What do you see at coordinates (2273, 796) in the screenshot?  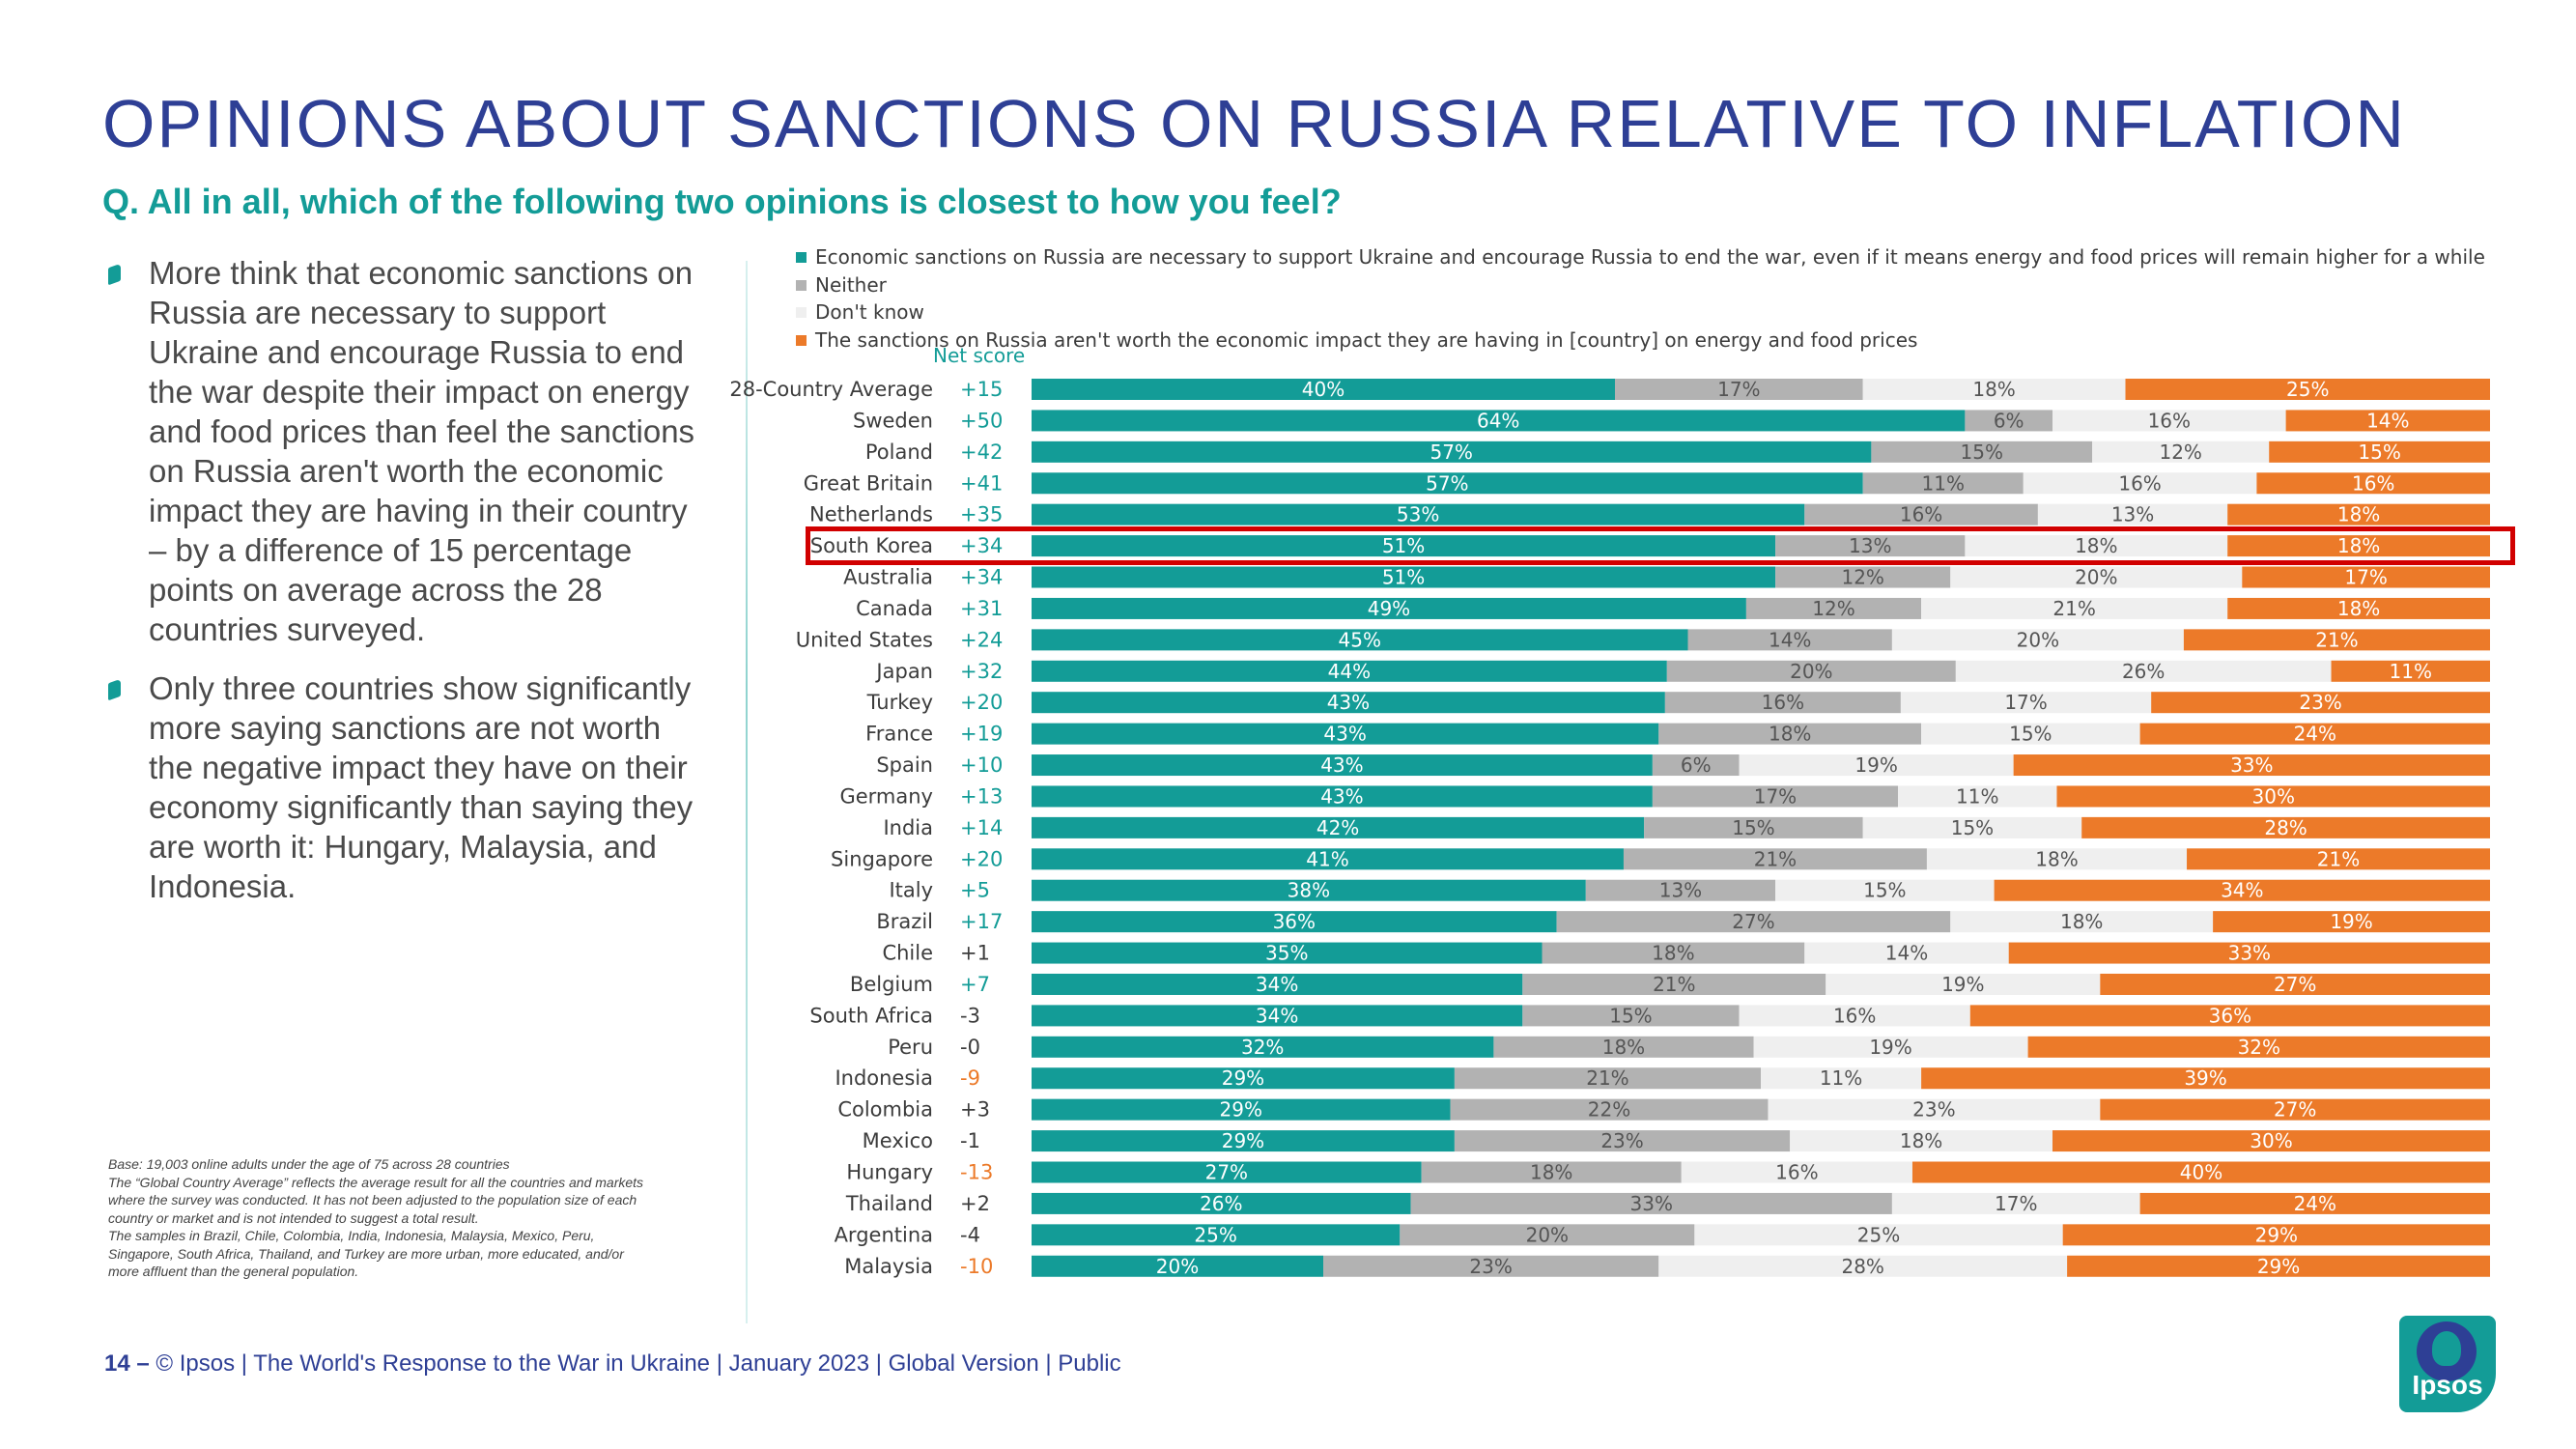 I see `data-label: 30%` at bounding box center [2273, 796].